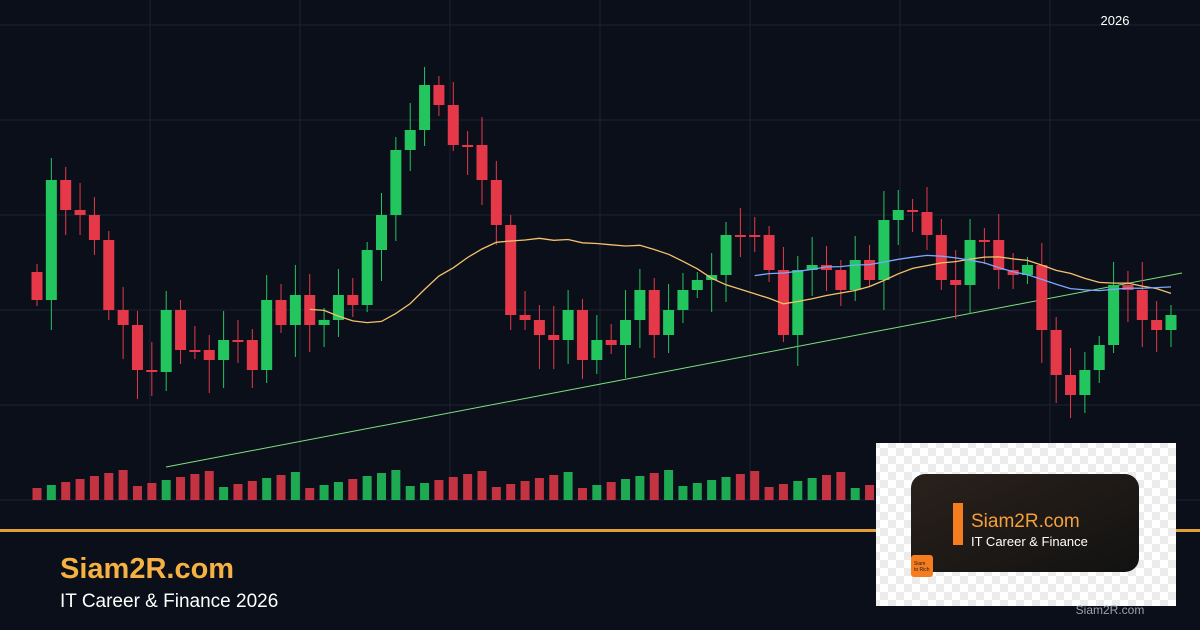 The image size is (1200, 630). What do you see at coordinates (1115, 20) in the screenshot?
I see `year-label: 2026` at bounding box center [1115, 20].